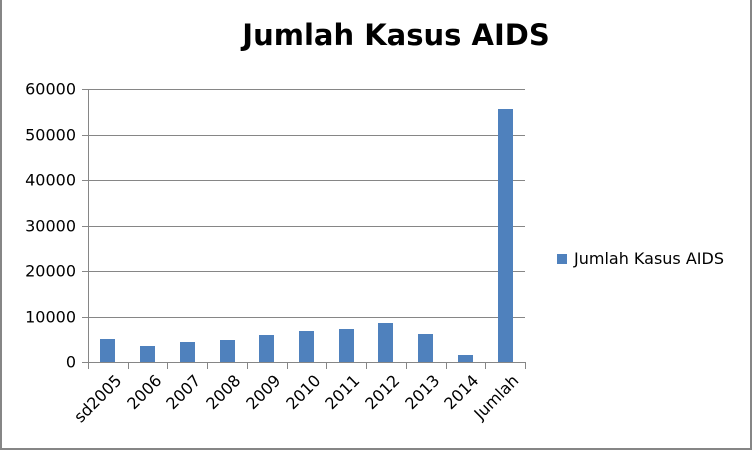  What do you see at coordinates (426, 347) in the screenshot?
I see `bar-2013` at bounding box center [426, 347].